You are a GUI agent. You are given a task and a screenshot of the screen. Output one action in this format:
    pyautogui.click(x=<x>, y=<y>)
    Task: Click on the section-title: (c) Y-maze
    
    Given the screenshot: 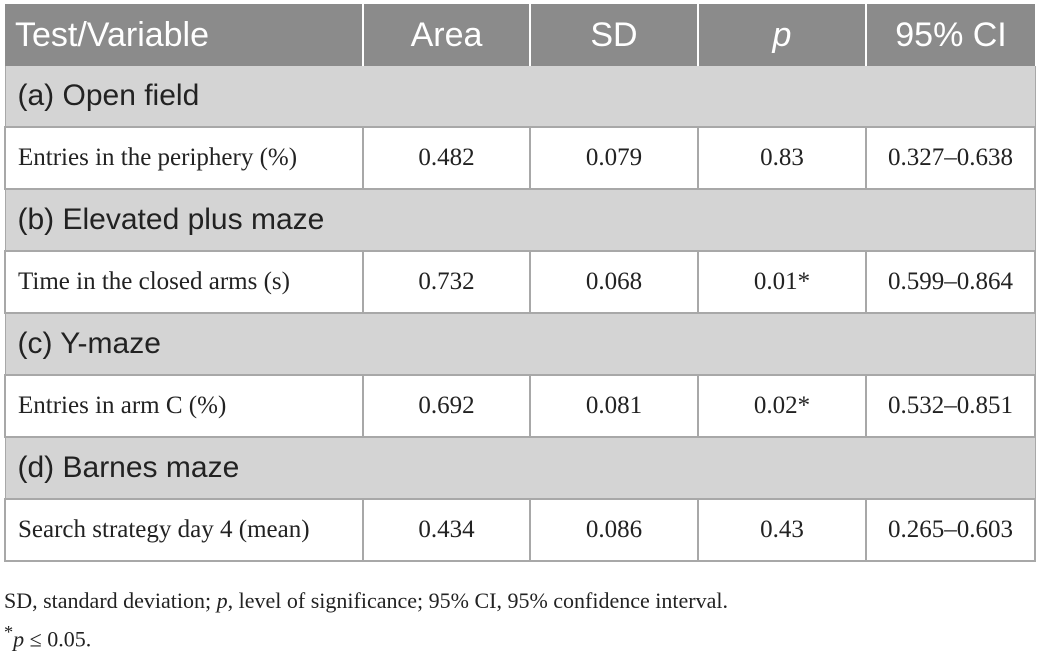 What is the action you would take?
    pyautogui.click(x=520, y=344)
    